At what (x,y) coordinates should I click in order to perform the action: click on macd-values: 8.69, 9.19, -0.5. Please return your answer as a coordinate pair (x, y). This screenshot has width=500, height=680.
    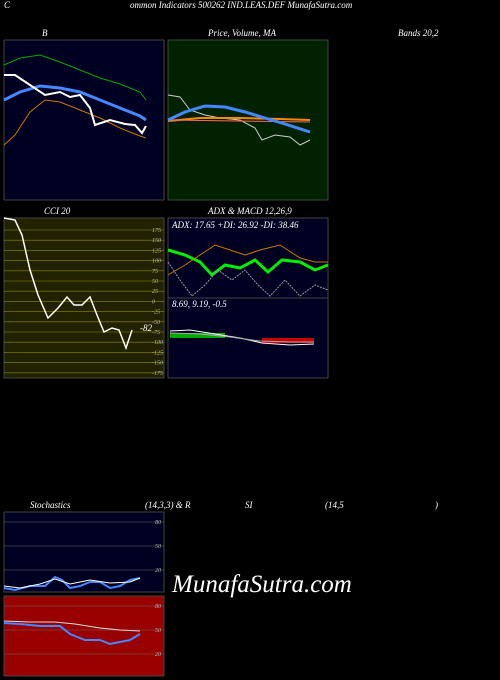
    Looking at the image, I should click on (199, 304).